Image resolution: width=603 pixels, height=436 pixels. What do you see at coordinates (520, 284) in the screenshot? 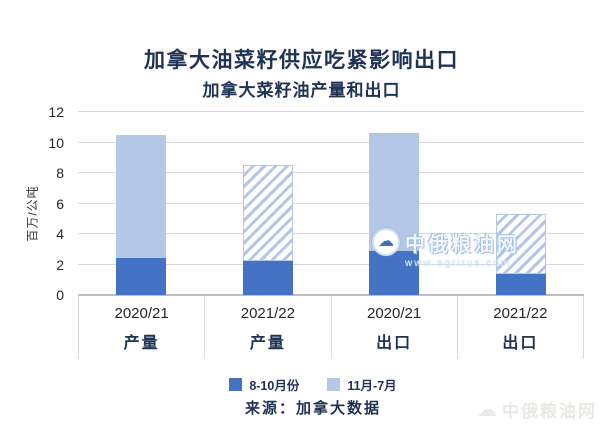
I see `bar-segment-8-10月份-2021/22-出口` at bounding box center [520, 284].